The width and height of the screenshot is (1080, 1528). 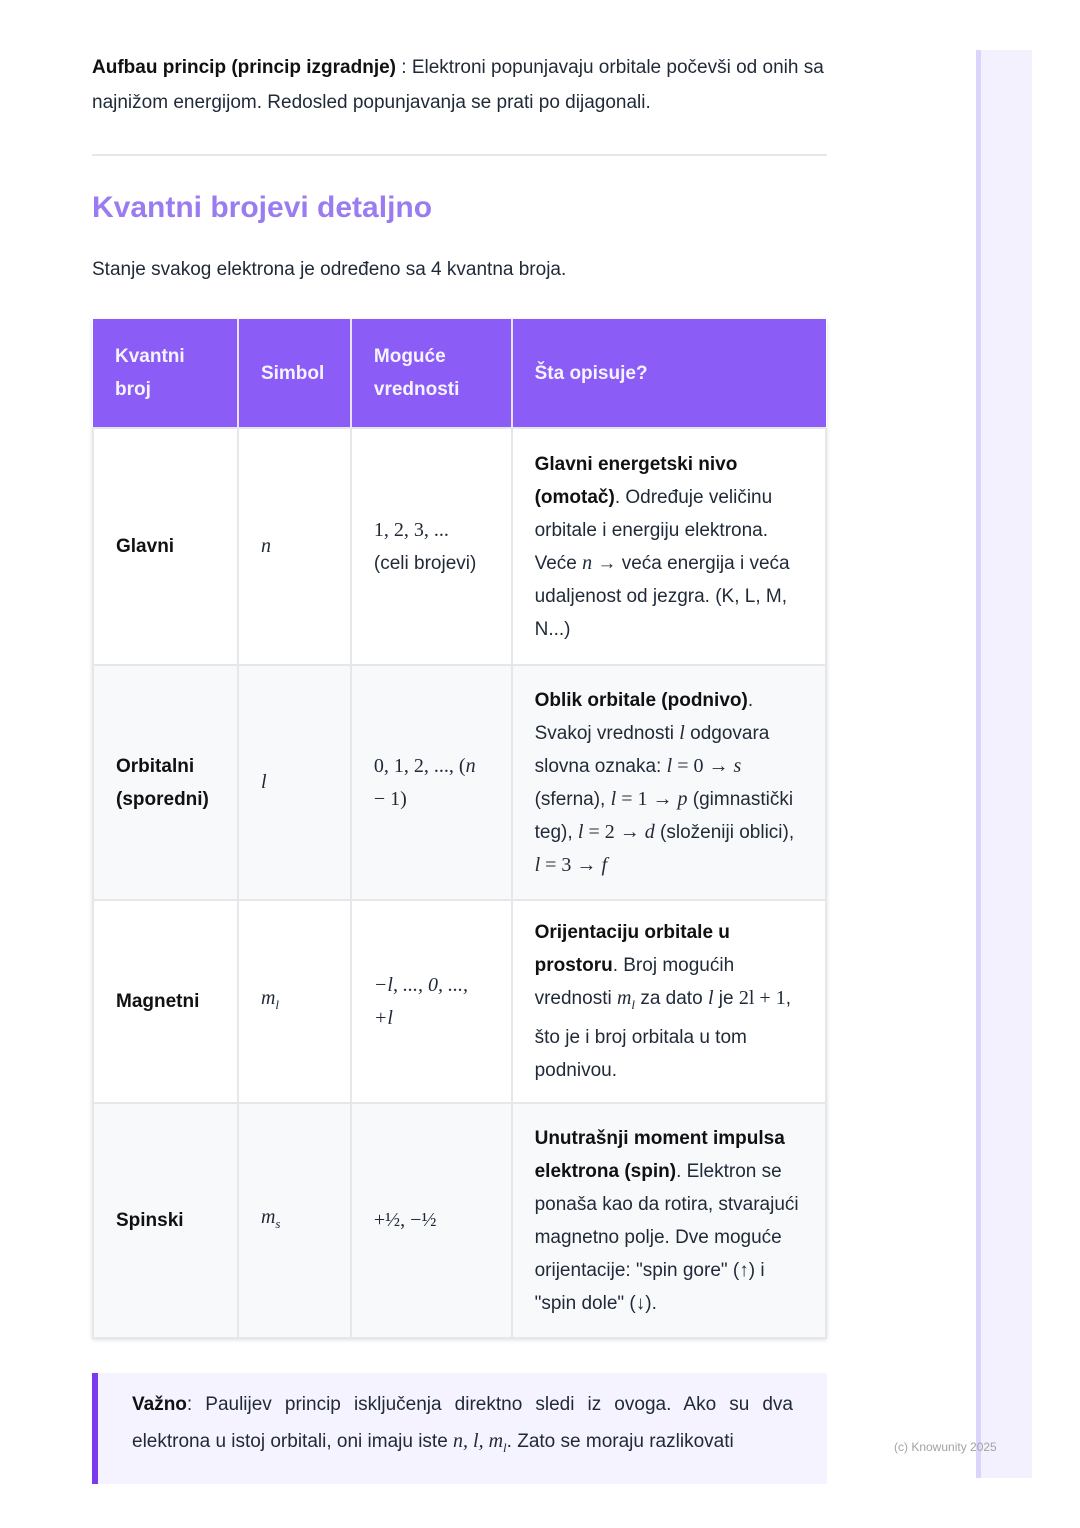 What do you see at coordinates (636, 480) in the screenshot?
I see `bold-text: Glavni energetski nivo (omotač)` at bounding box center [636, 480].